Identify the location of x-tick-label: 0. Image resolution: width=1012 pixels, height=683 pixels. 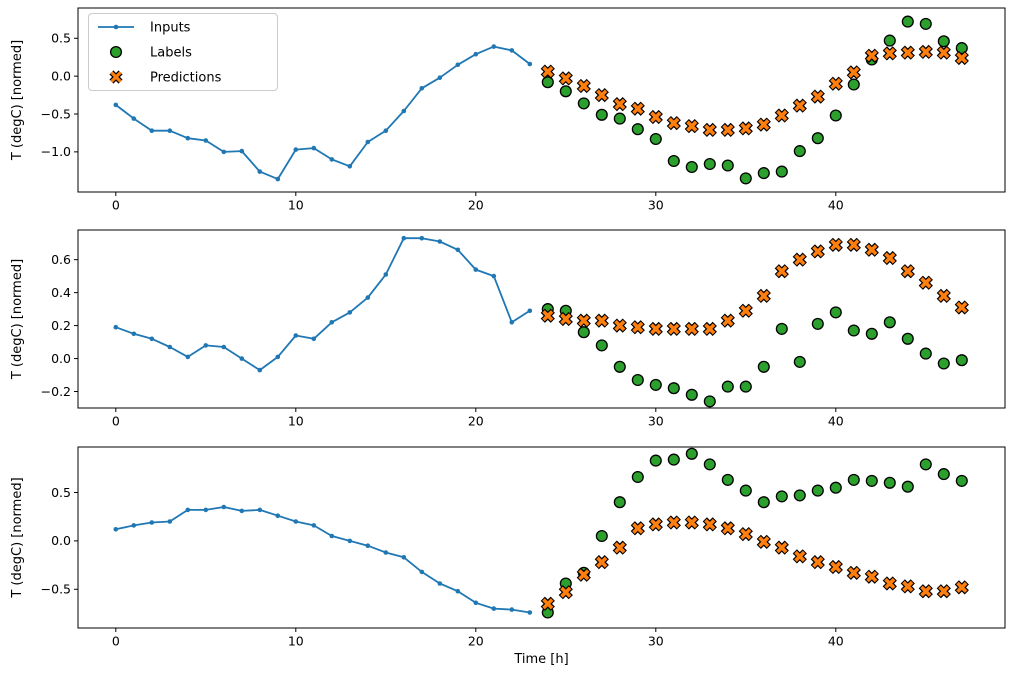
(116, 205).